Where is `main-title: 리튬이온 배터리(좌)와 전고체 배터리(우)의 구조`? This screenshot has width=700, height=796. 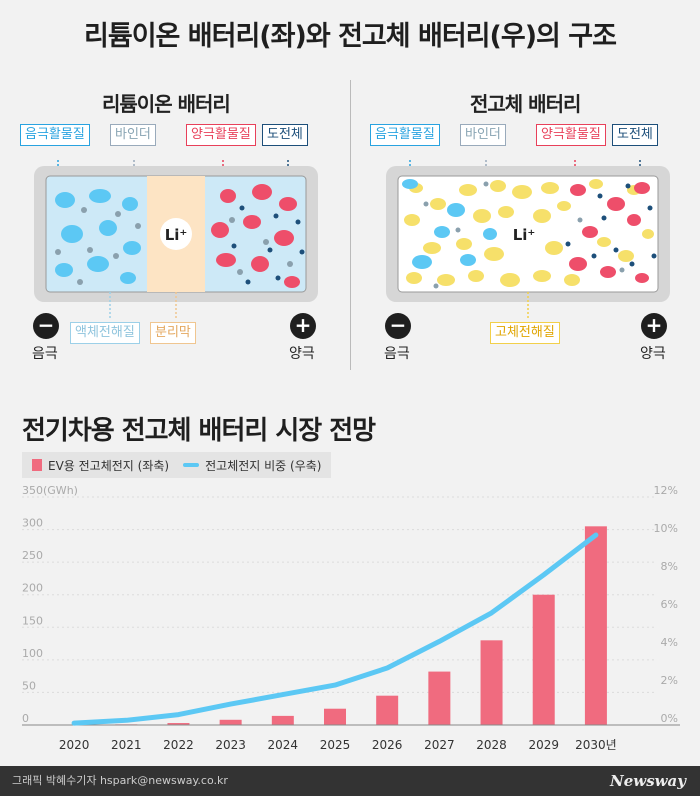
main-title: 리튬이온 배터리(좌)와 전고체 배터리(우)의 구조 is located at coordinates (350, 36).